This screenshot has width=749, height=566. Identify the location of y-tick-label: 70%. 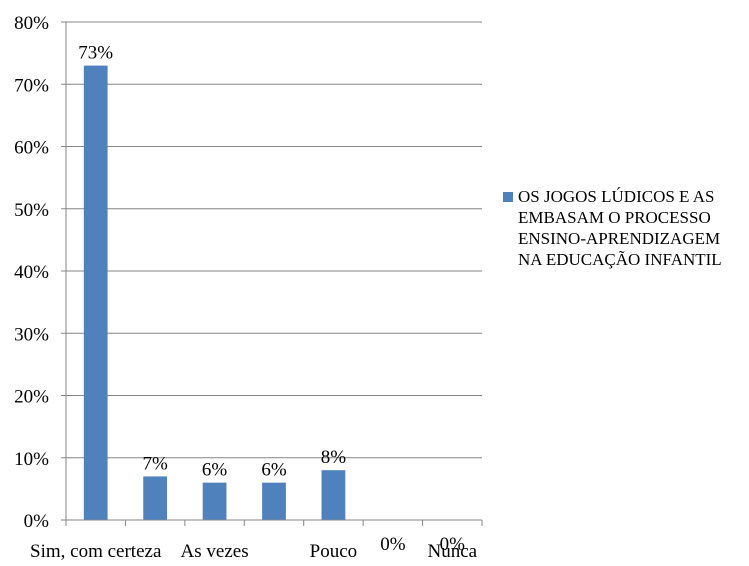
(31, 85).